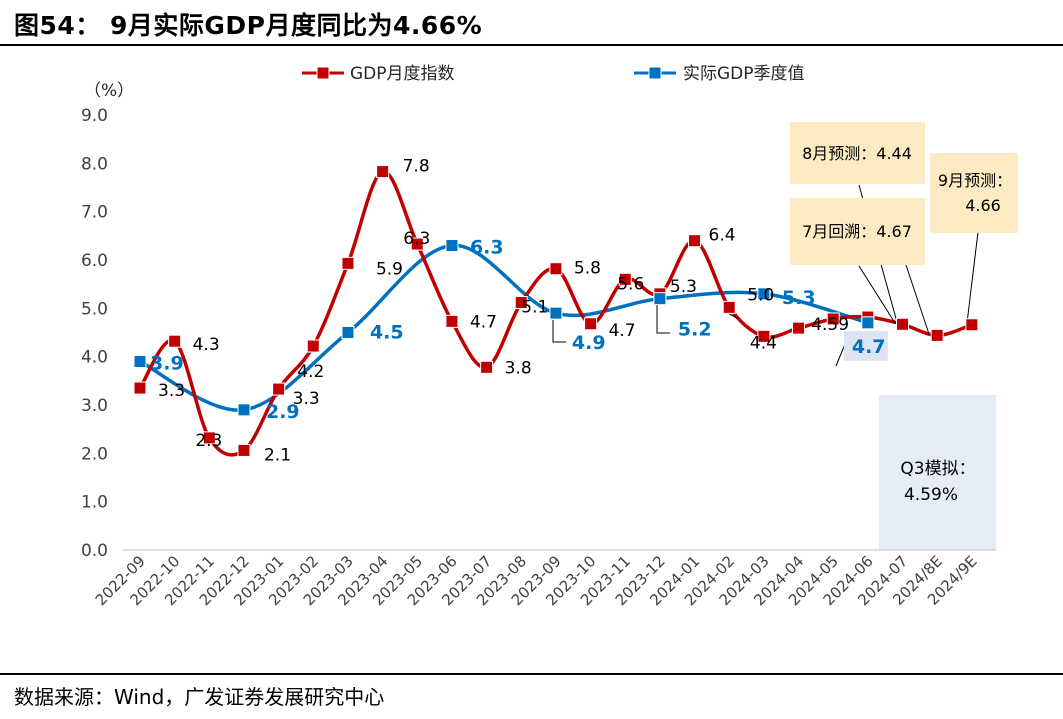 Image resolution: width=1063 pixels, height=719 pixels. What do you see at coordinates (94, 213) in the screenshot?
I see `y-tick-label: 7.0` at bounding box center [94, 213].